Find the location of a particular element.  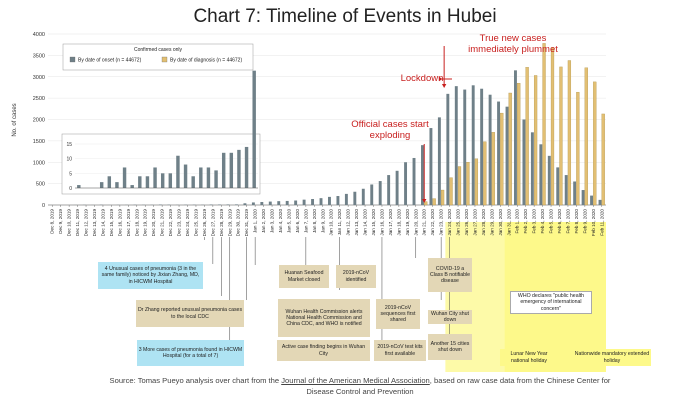

event-box: 2019-nCoV test kits first available is located at coordinates (400, 350).